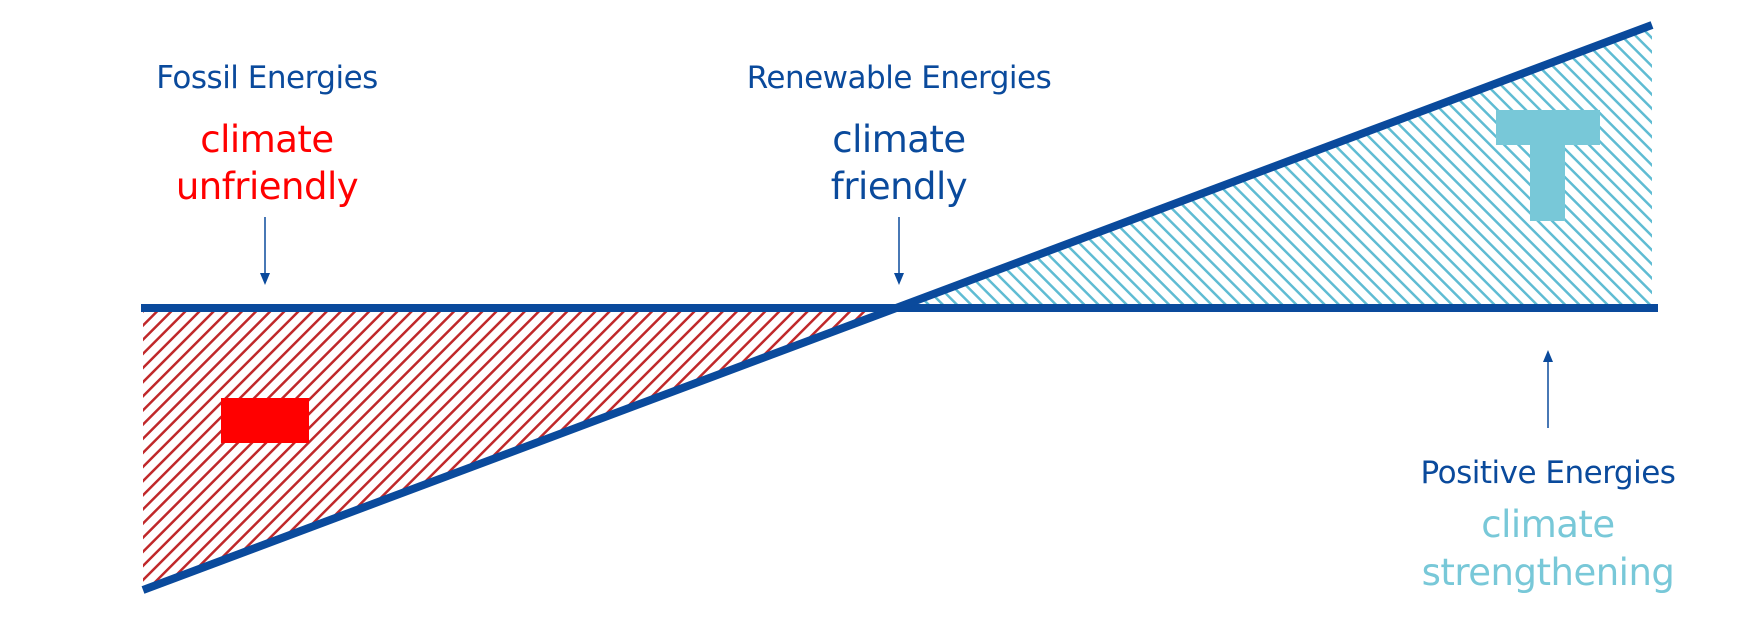 This screenshot has height=620, width=1754. Describe the element at coordinates (1548, 473) in the screenshot. I see `positive-category-label: Positive Energies` at that location.